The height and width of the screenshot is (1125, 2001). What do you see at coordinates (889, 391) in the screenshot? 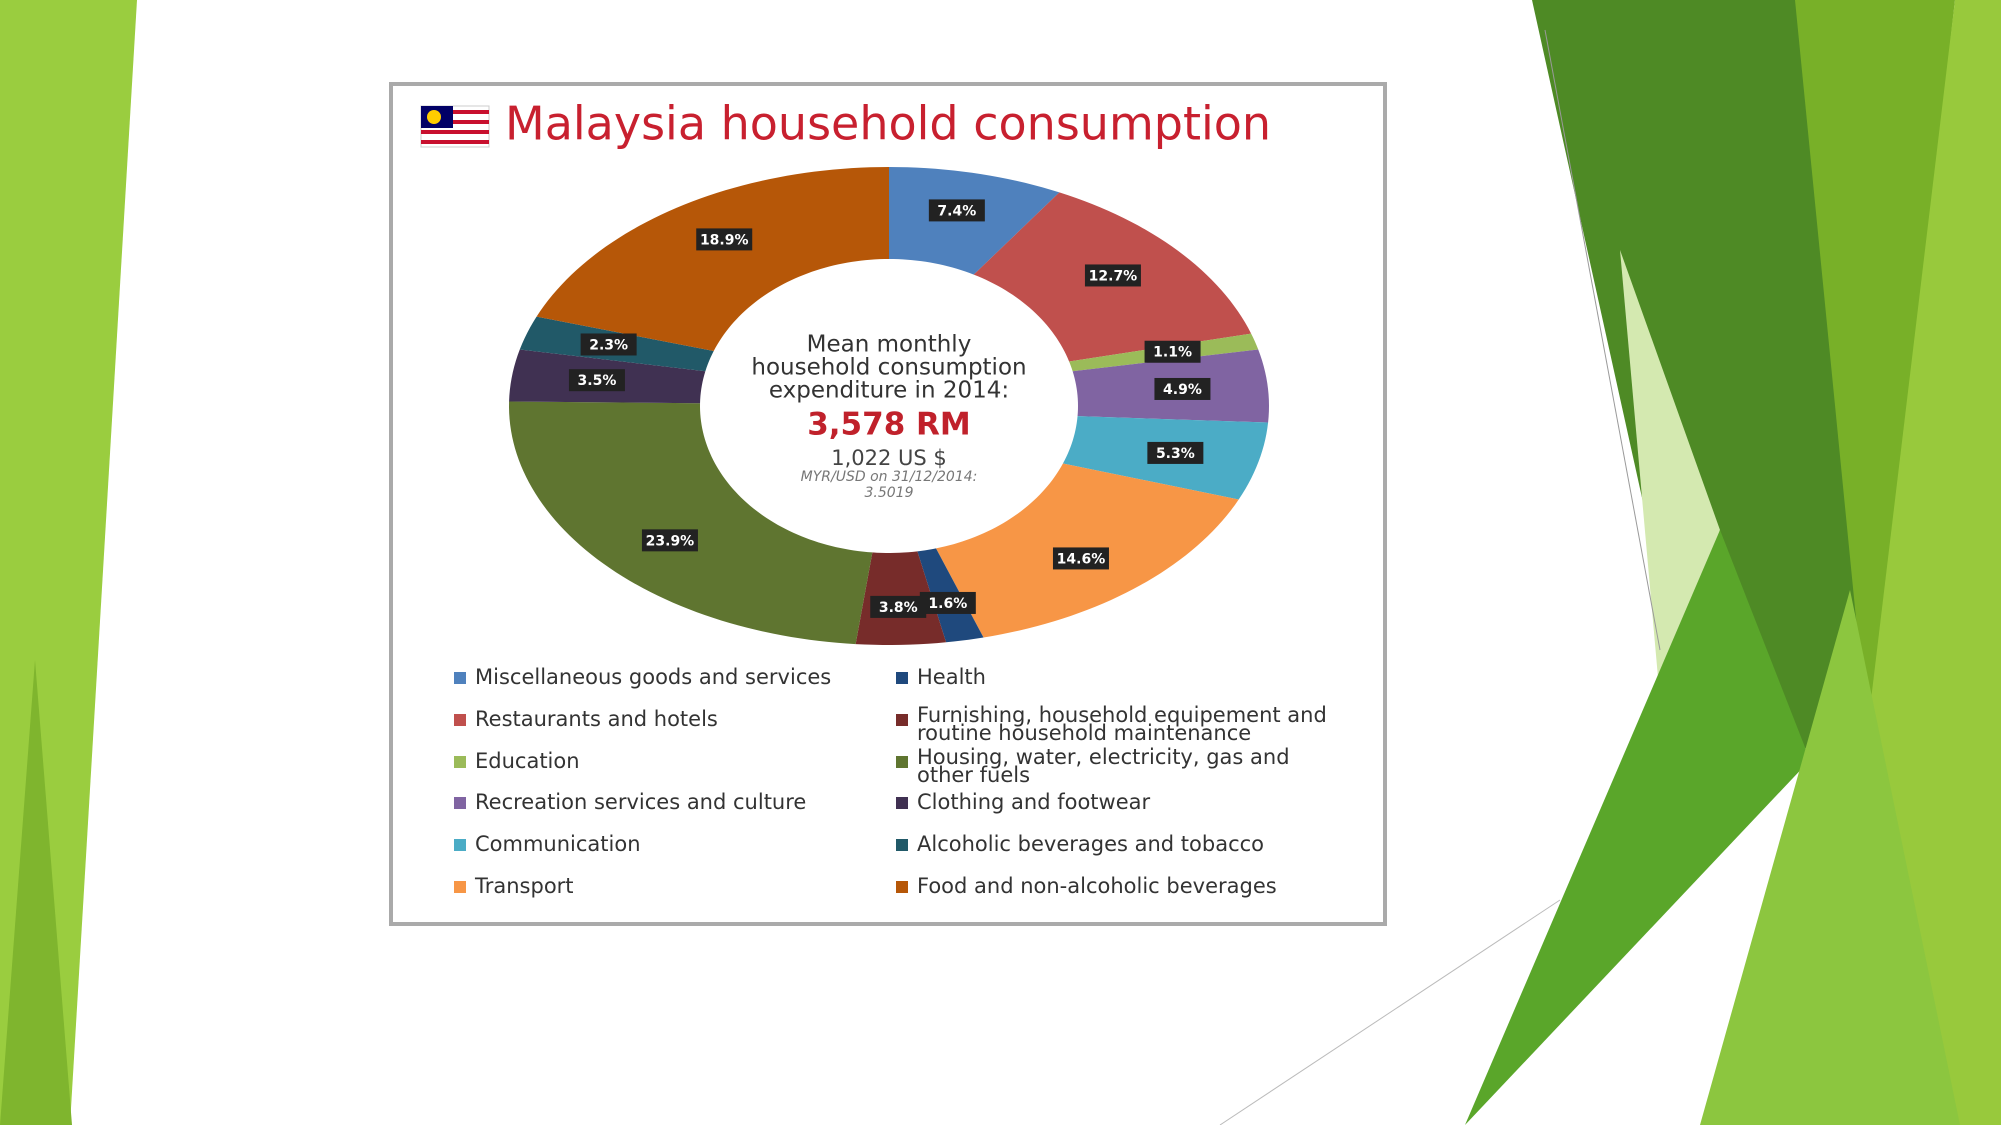
I see `center-text: expenditure in 2014:` at bounding box center [889, 391].